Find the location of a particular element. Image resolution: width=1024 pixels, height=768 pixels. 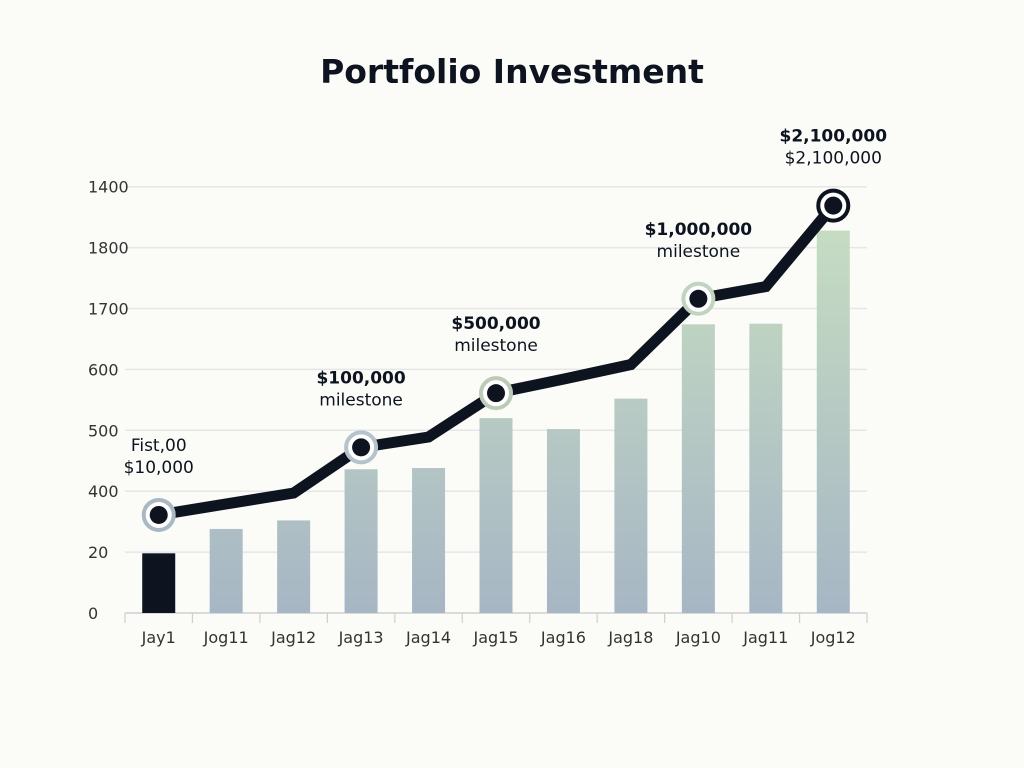

x-tick-label: Jag12 is located at coordinates (293, 637).